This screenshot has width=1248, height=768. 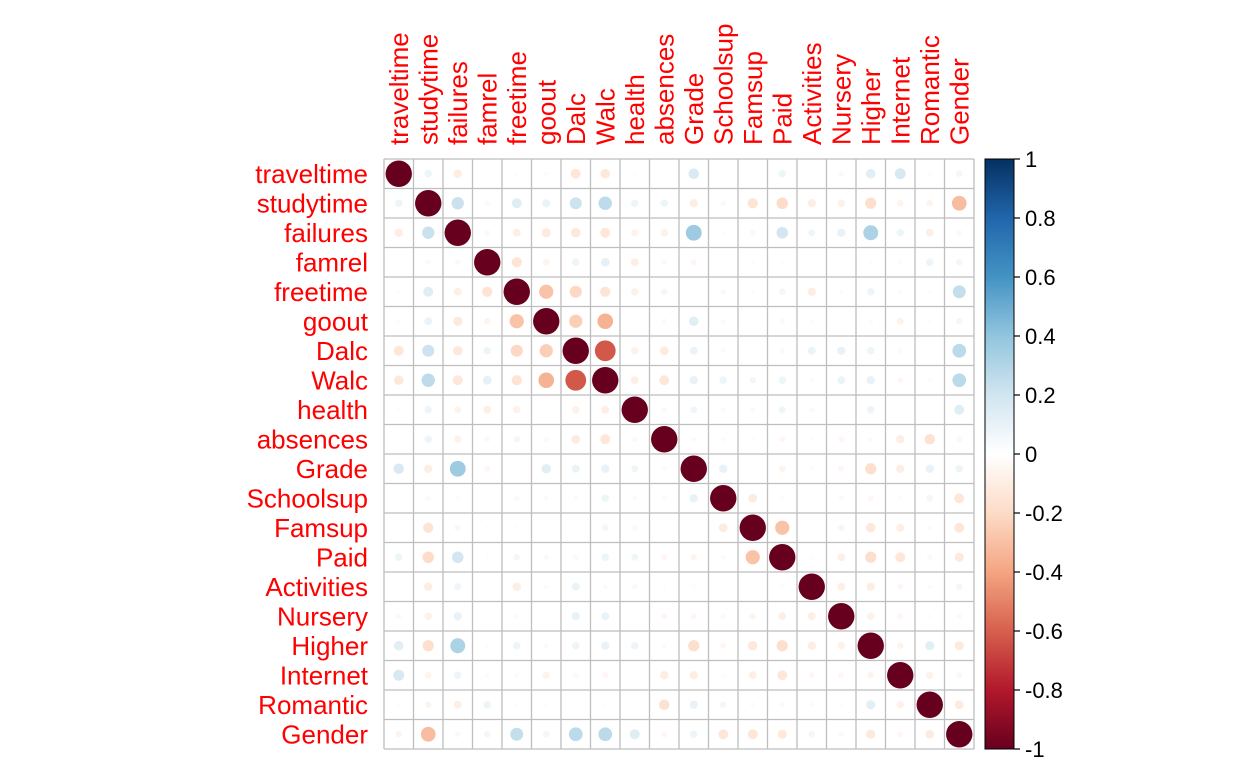 What do you see at coordinates (723, 468) in the screenshot?
I see `corr-circle-Grade-Schoolsup` at bounding box center [723, 468].